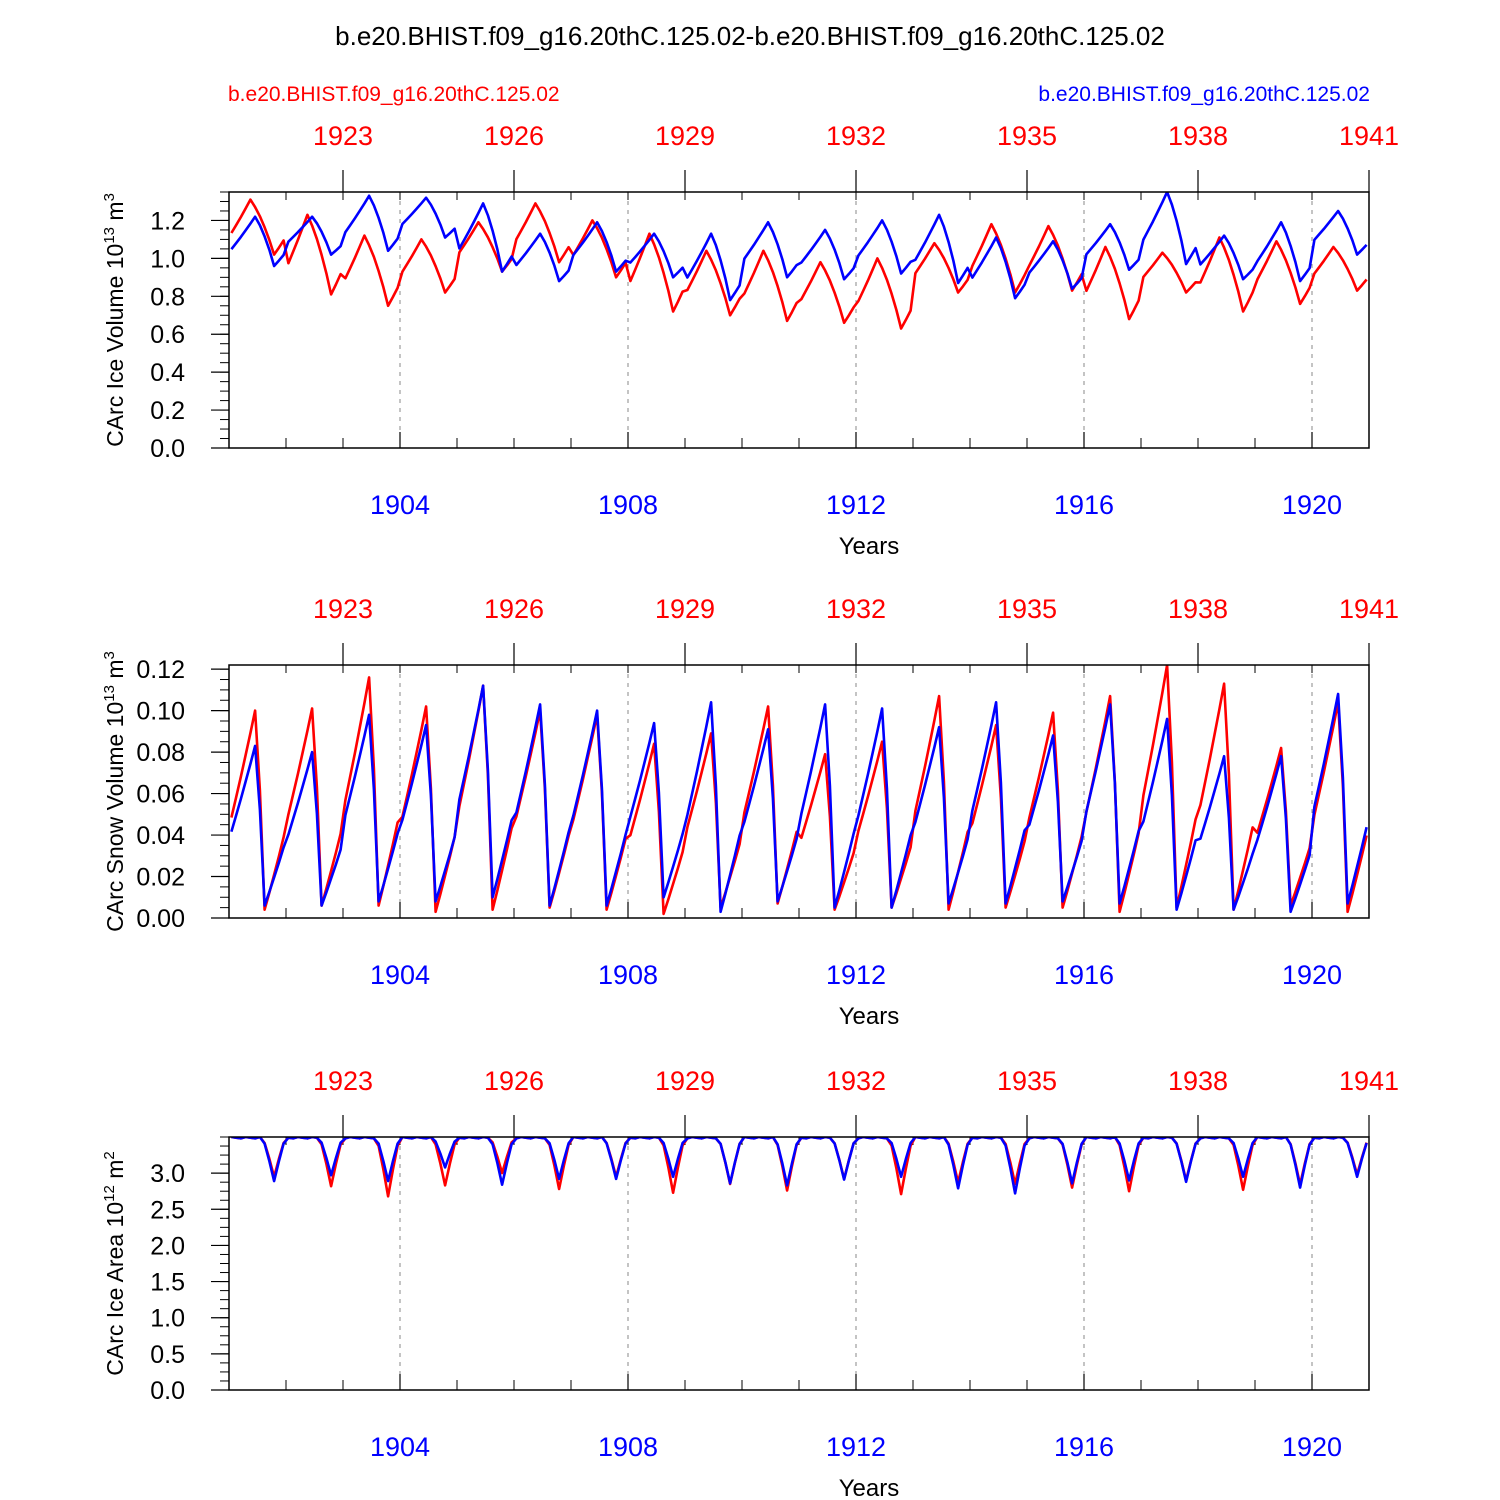  Describe the element at coordinates (160, 670) in the screenshot. I see `y-tick-label: 0.12` at that location.